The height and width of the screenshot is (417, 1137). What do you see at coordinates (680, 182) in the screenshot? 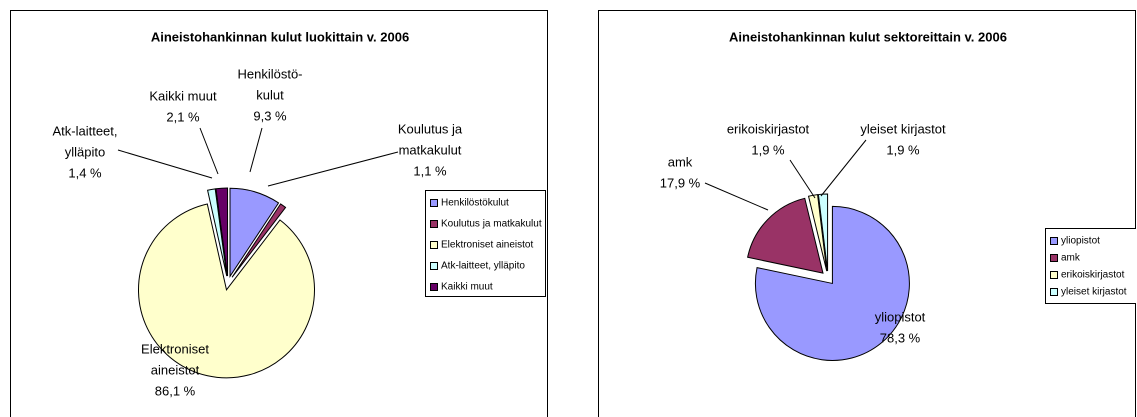
I see `data-label: 17,9 %` at bounding box center [680, 182].